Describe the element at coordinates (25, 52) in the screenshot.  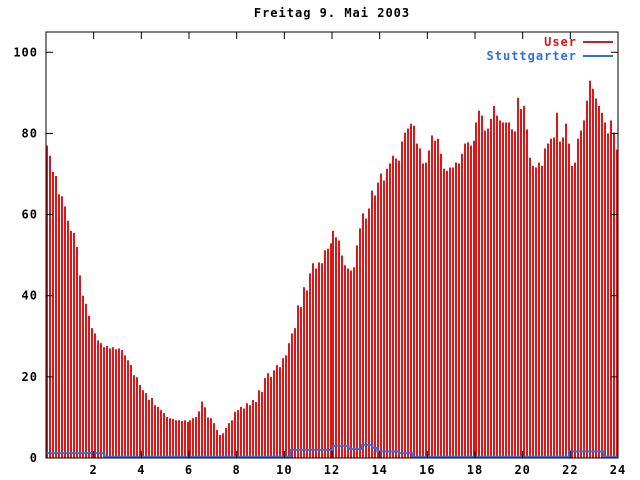
I see `y-axis-tick-label: 100` at that location.